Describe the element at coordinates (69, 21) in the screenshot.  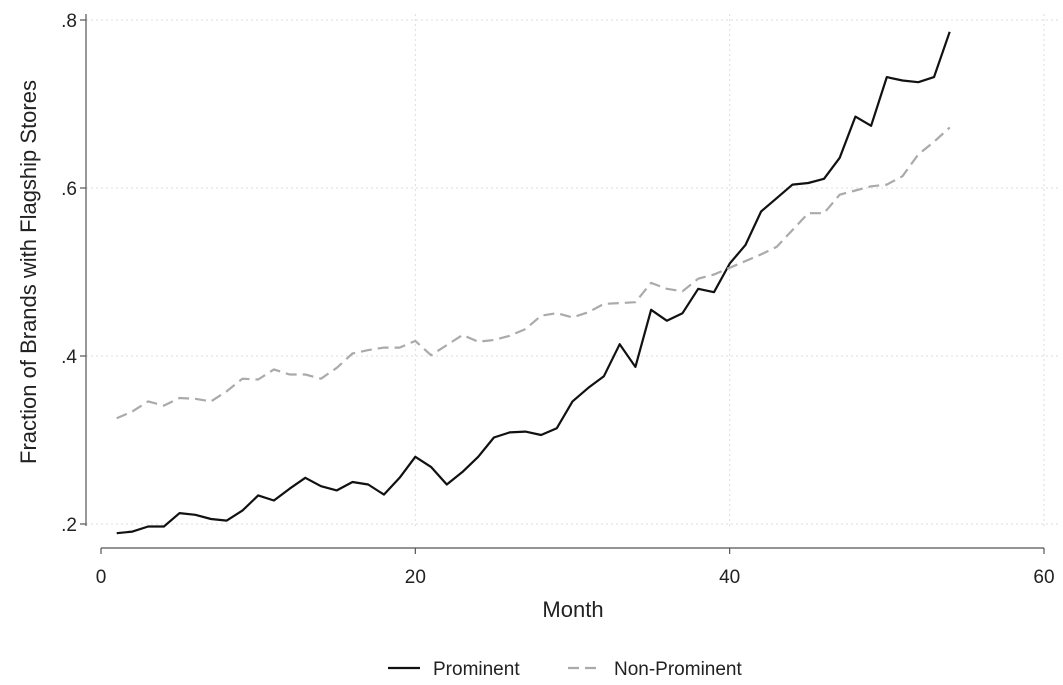
I see `y-tick-label: .8` at that location.